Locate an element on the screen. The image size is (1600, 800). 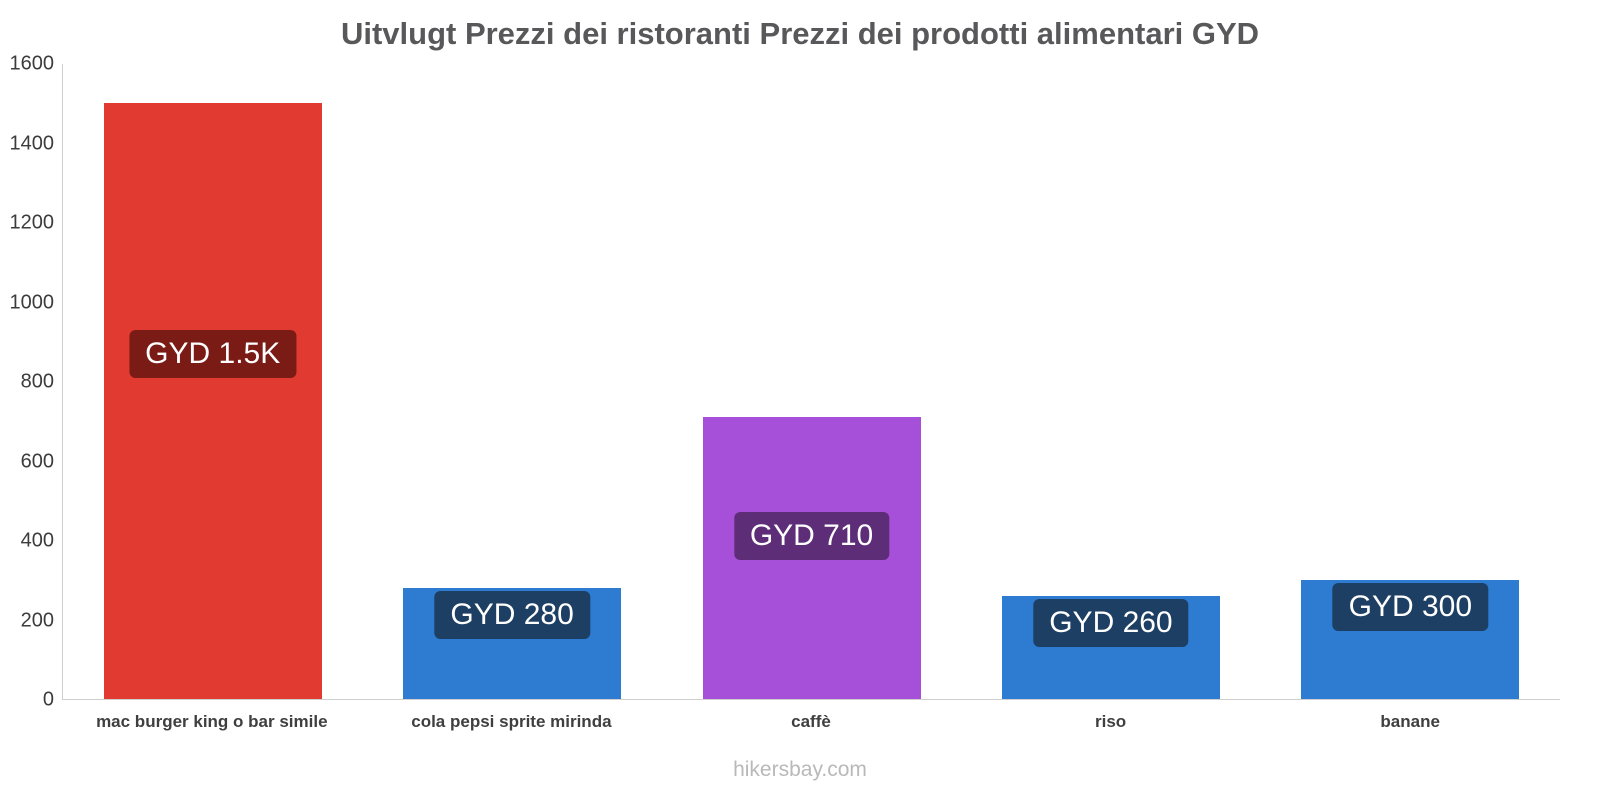
x-category-label: banane is located at coordinates (1410, 721).